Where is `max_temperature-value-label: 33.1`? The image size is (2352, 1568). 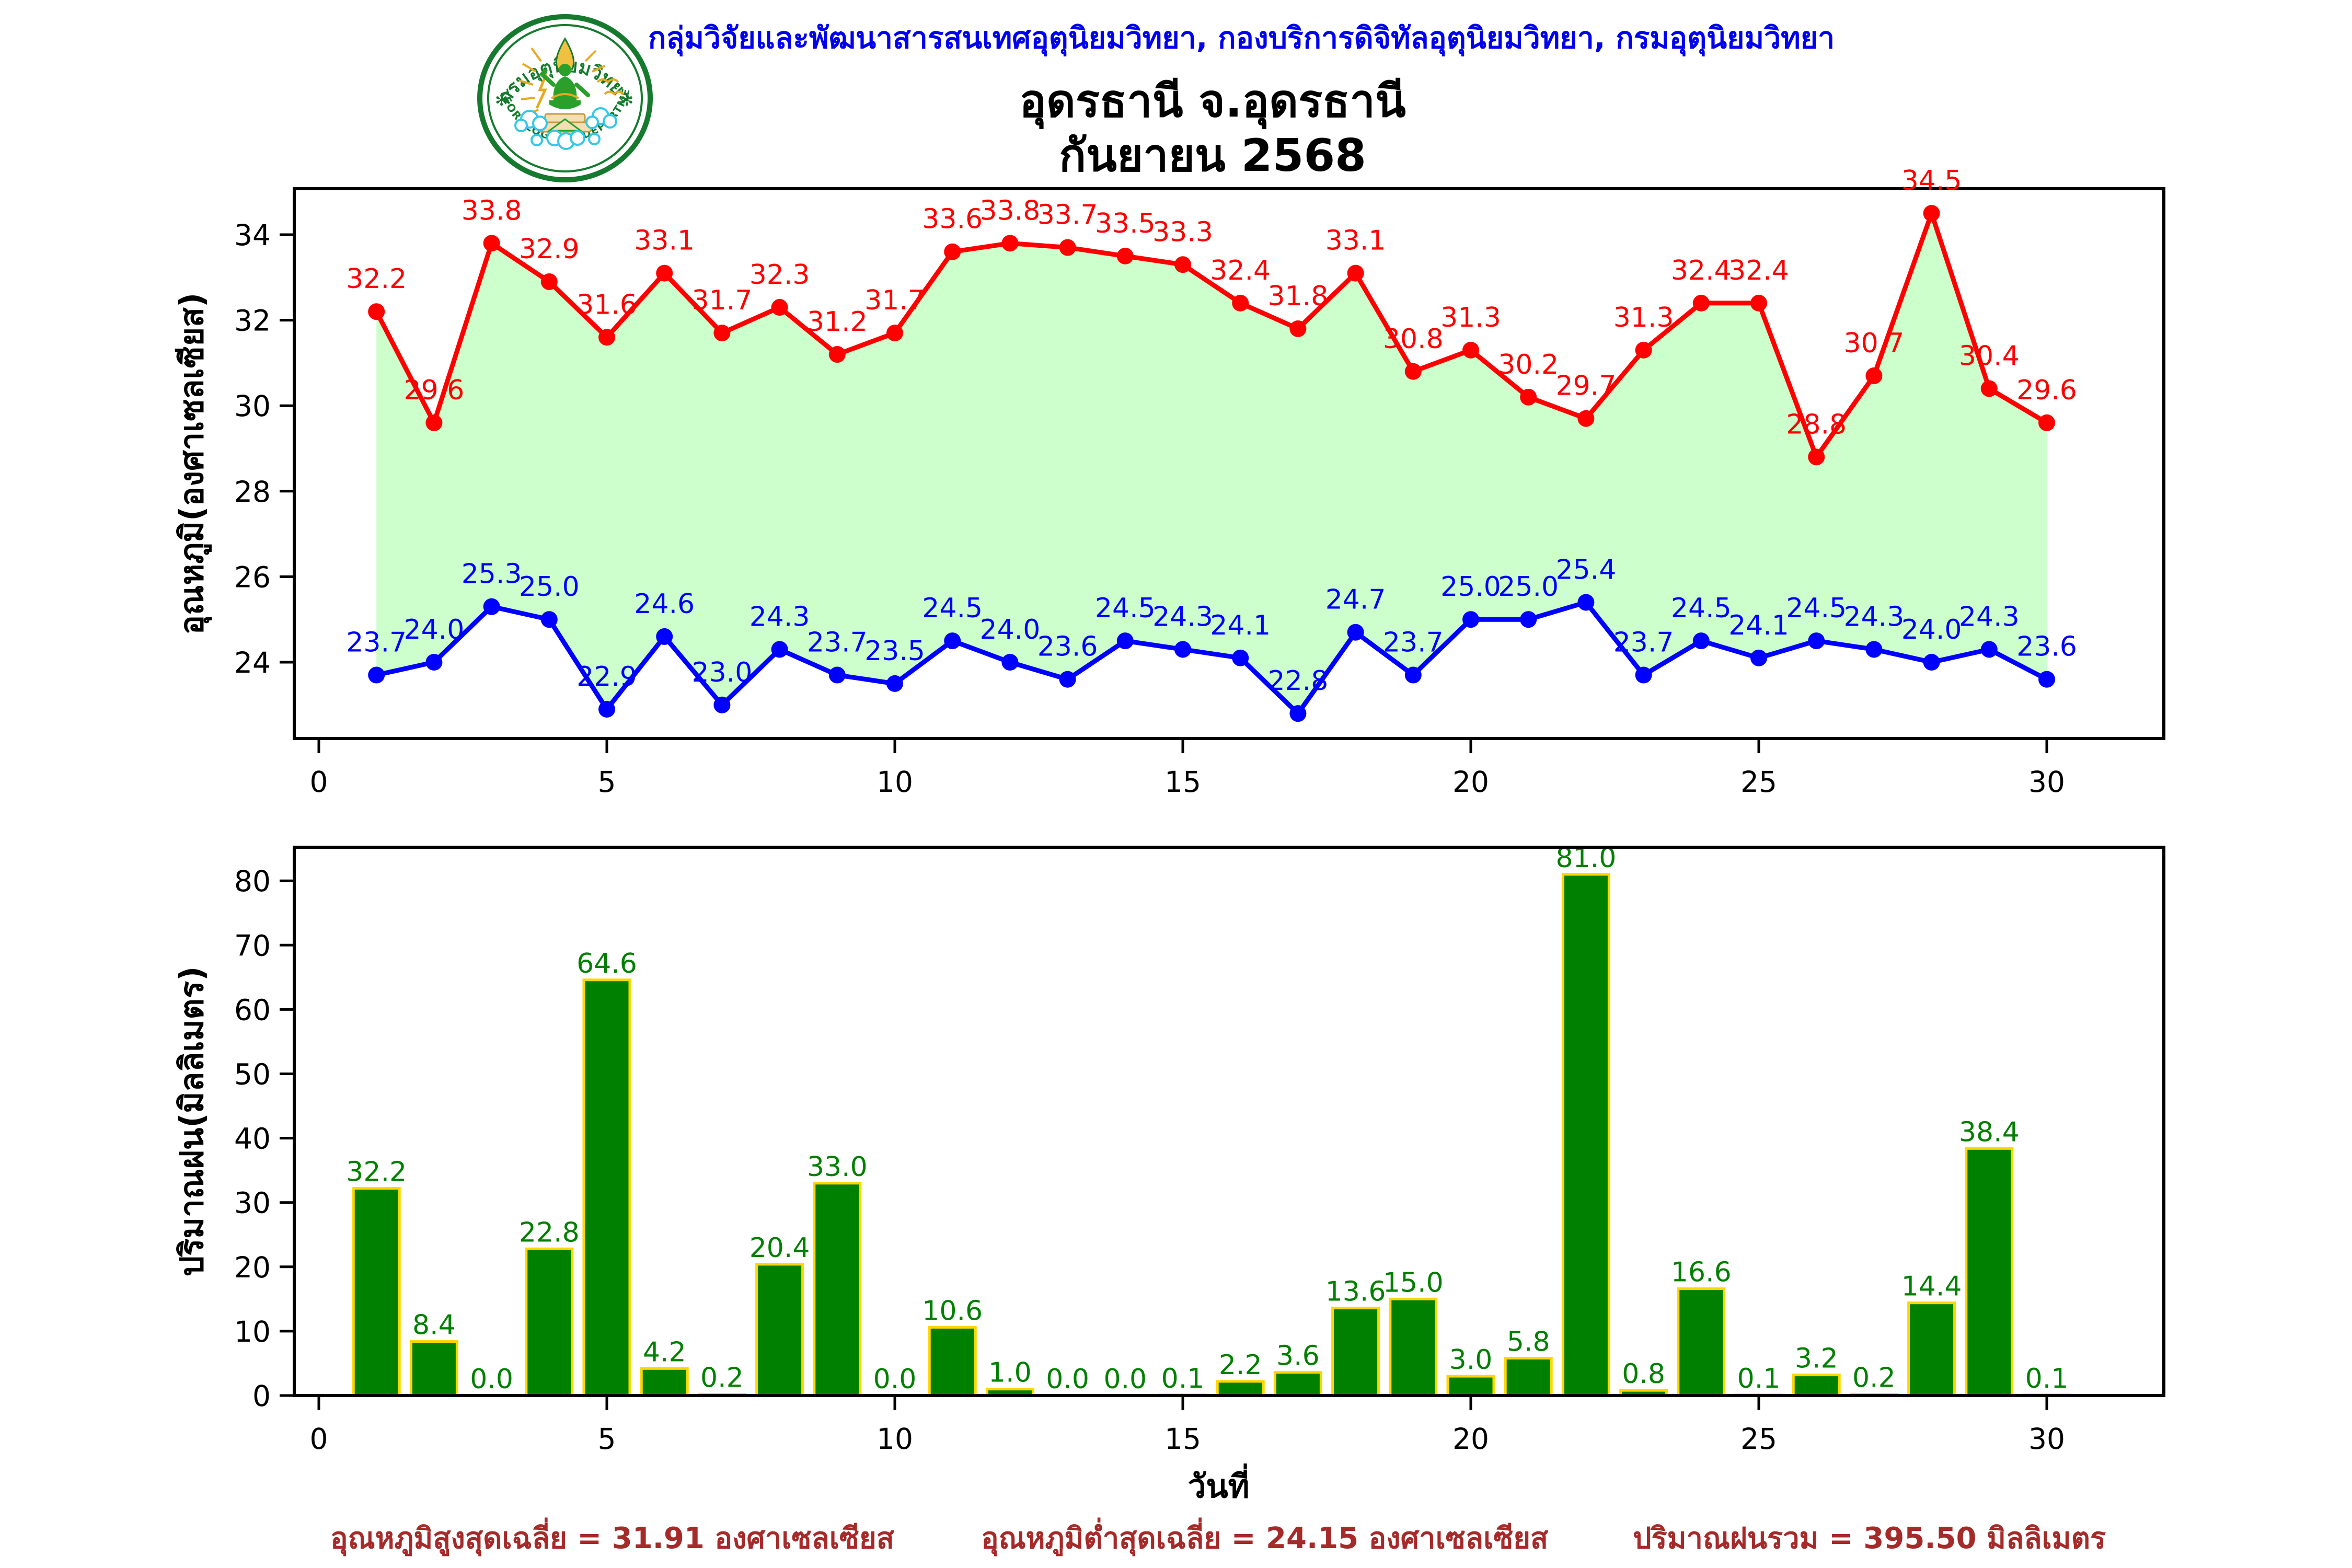 max_temperature-value-label: 33.1 is located at coordinates (664, 241).